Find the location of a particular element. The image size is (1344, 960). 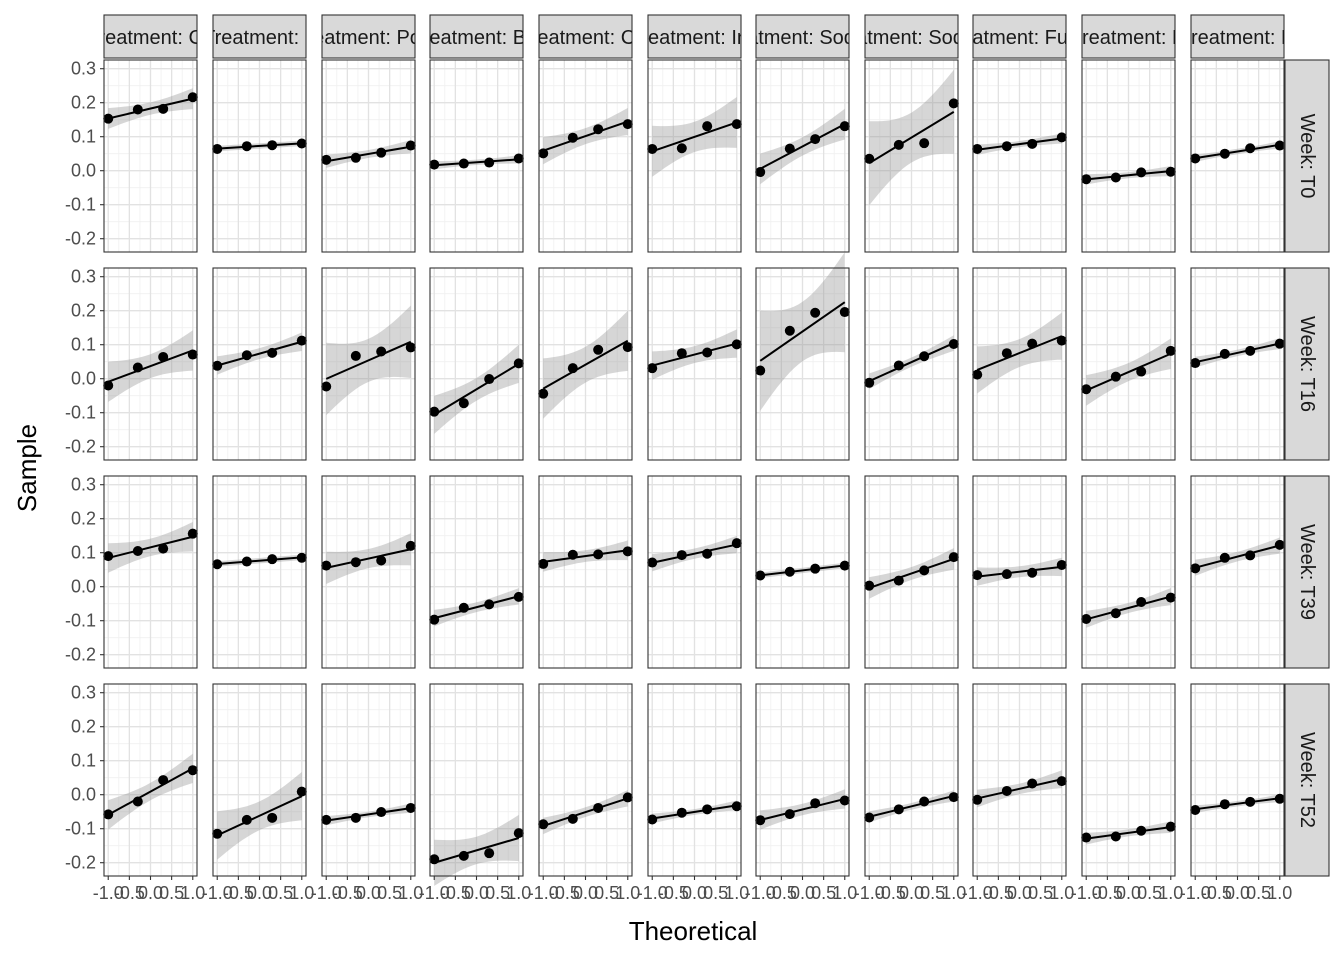

facet-strip-label: Treatment: H is located at coordinates (1238, 38).